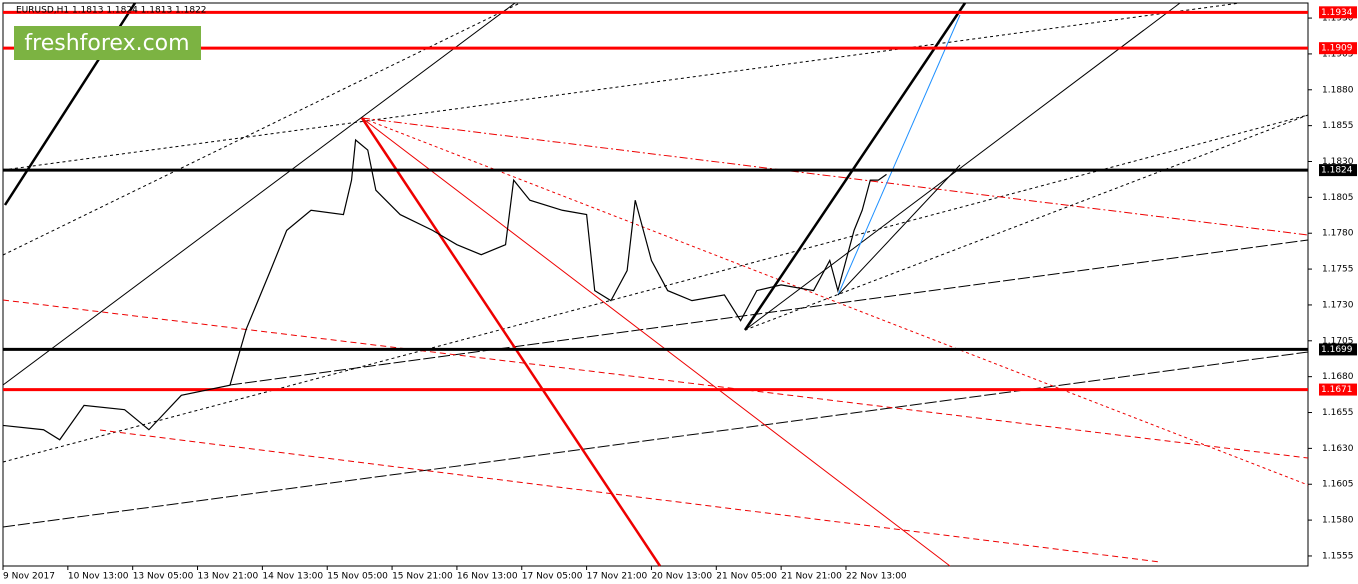  What do you see at coordinates (617, 577) in the screenshot?
I see `x-tick-label: 17 Nov 21:00` at bounding box center [617, 577].